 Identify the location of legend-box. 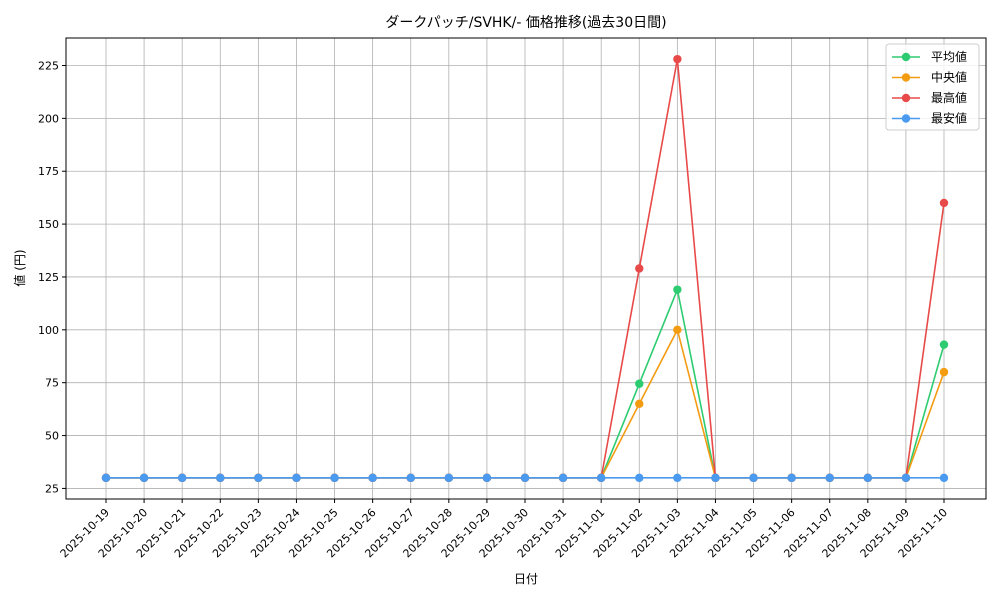
(932, 87).